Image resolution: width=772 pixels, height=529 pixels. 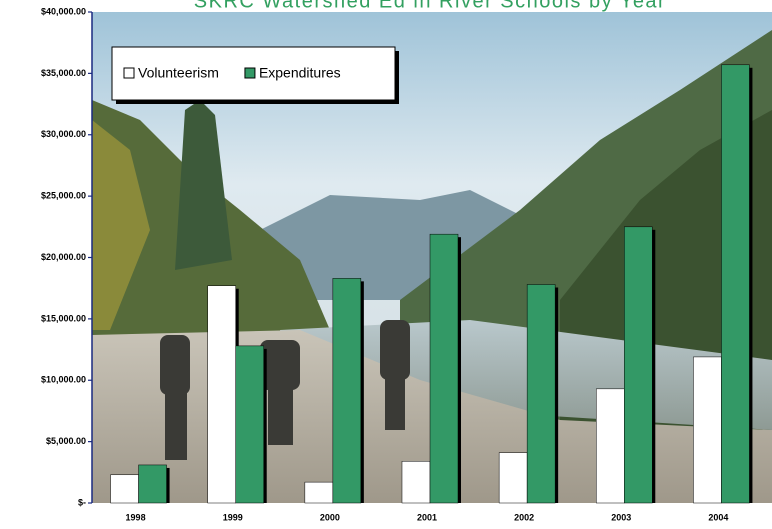 I want to click on x-tick-label: 1999, so click(x=233, y=517).